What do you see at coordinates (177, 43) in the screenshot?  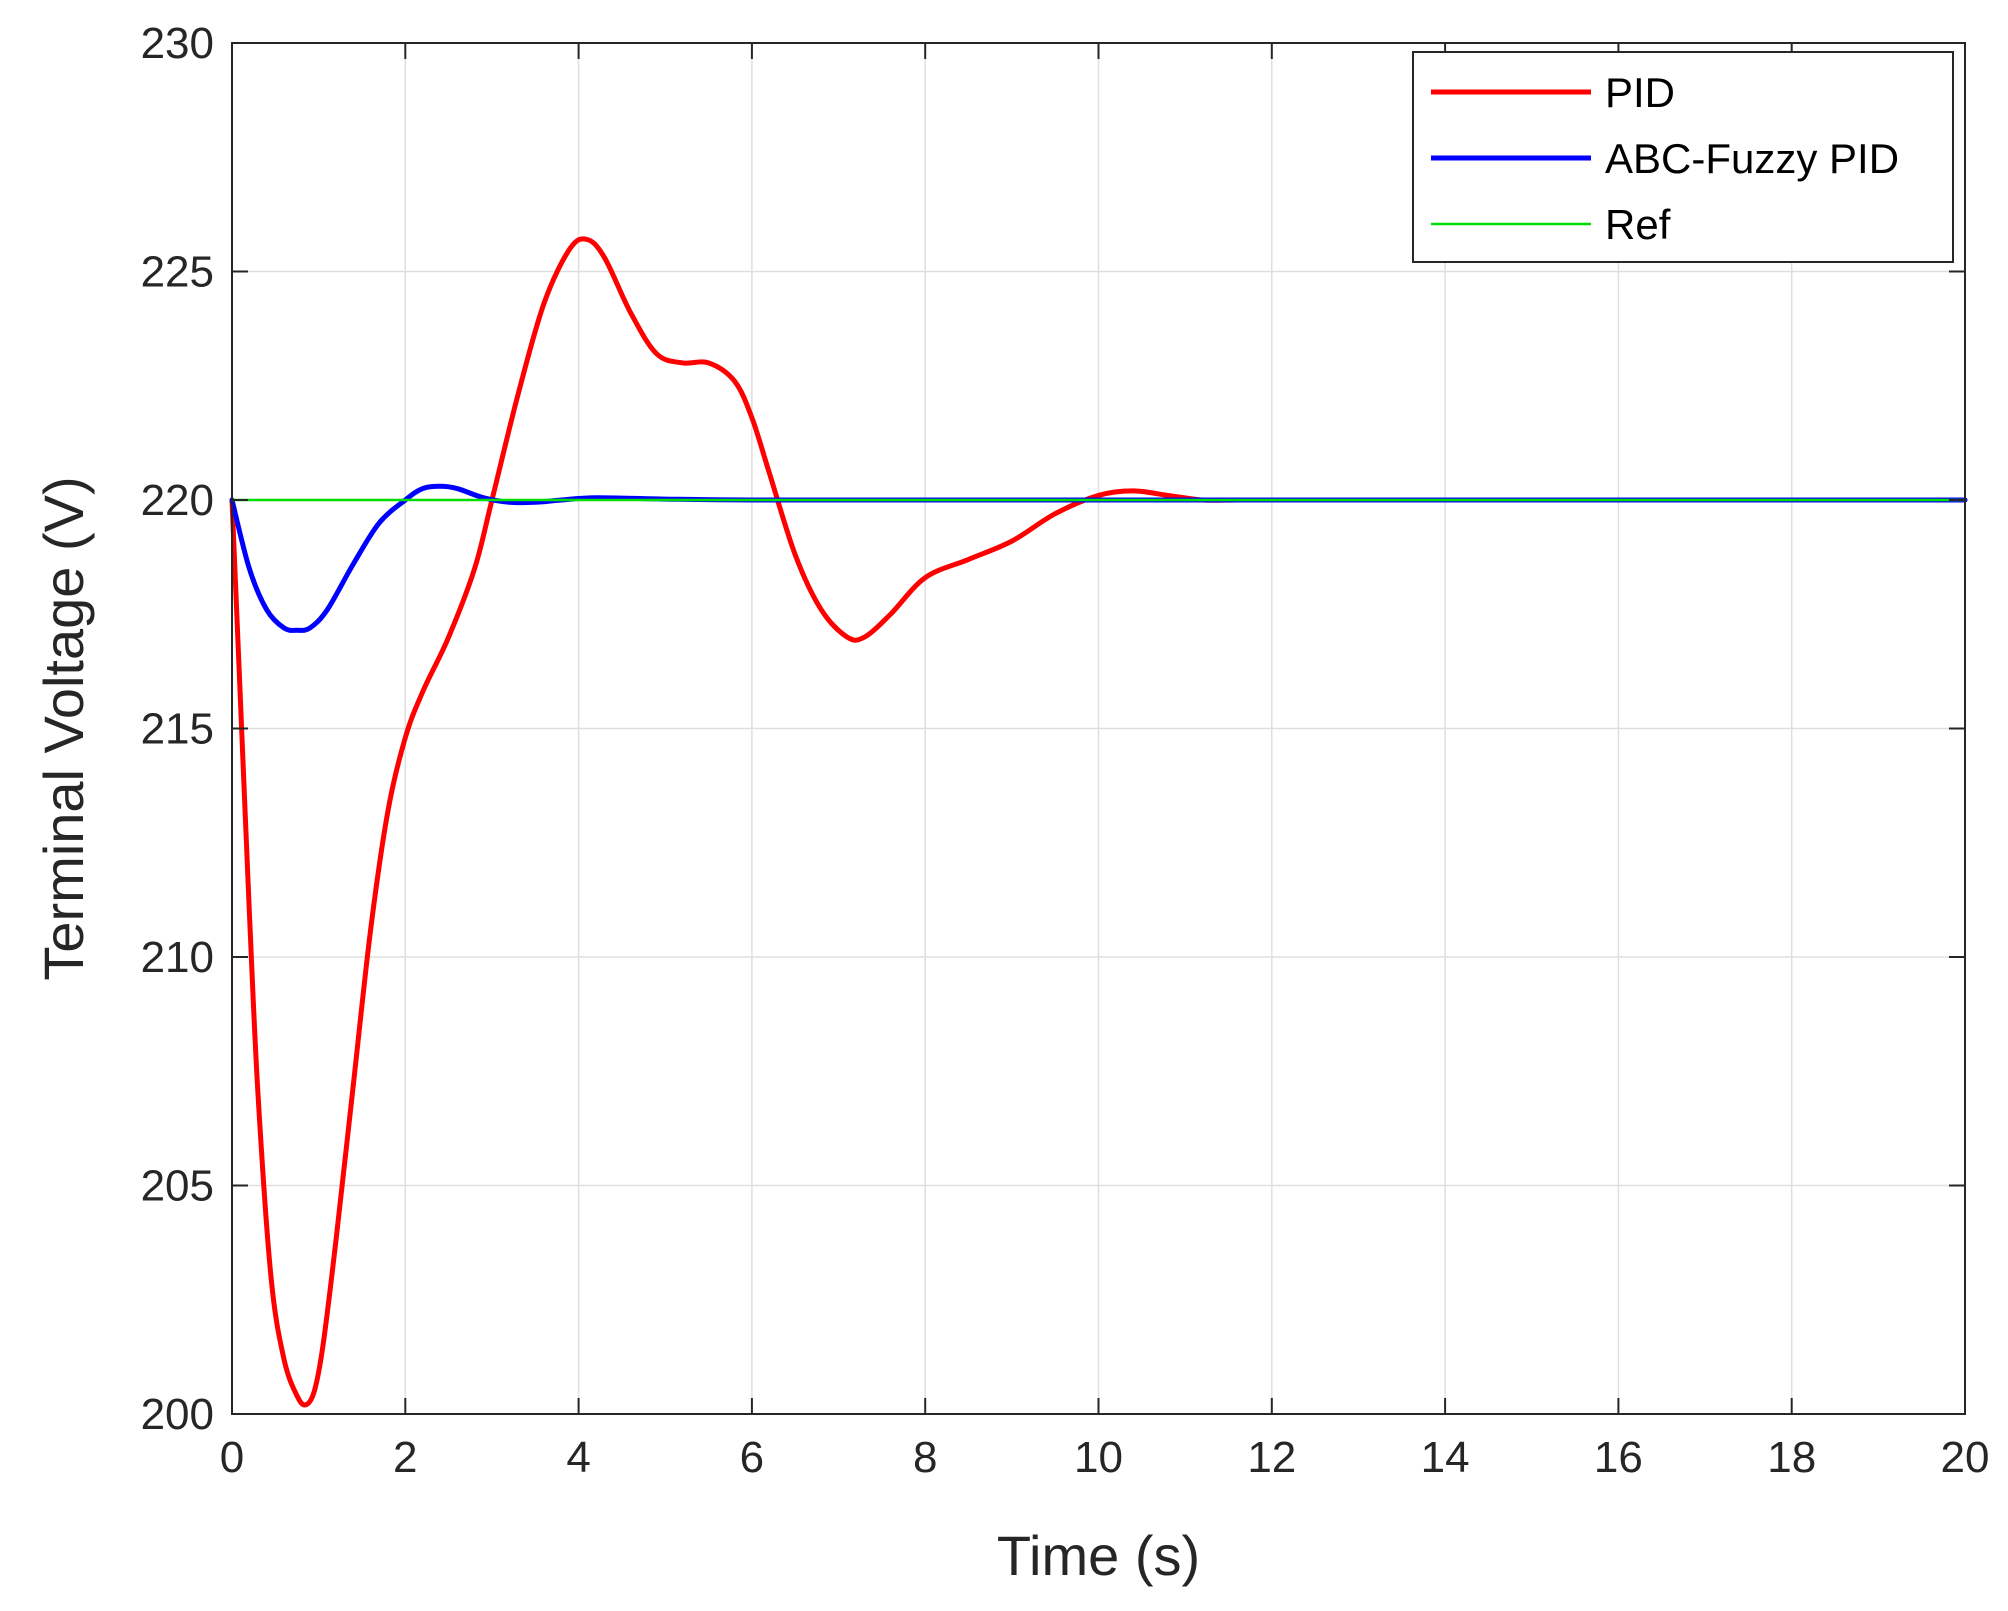 I see `y-tick-label: 230` at bounding box center [177, 43].